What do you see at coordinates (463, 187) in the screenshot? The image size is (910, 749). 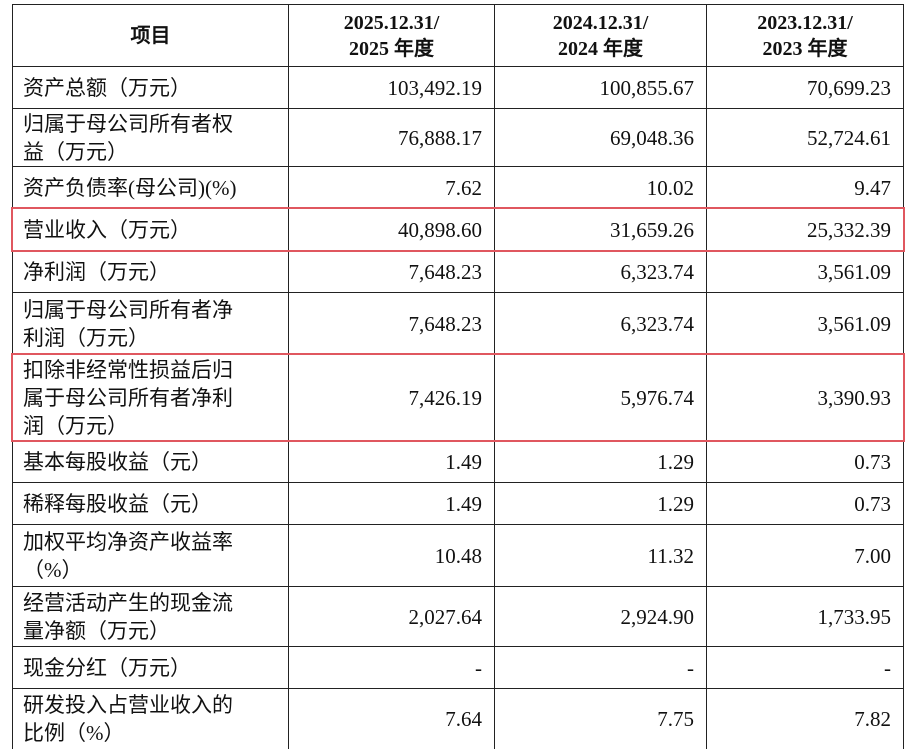 I see `value-text: 7.62` at bounding box center [463, 187].